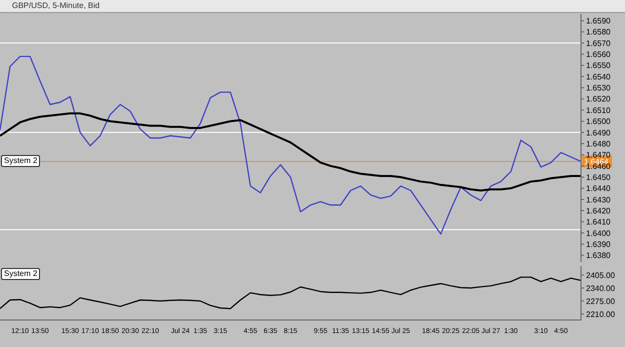  Describe the element at coordinates (599, 133) in the screenshot. I see `y-tick-label: 1.6490` at that location.